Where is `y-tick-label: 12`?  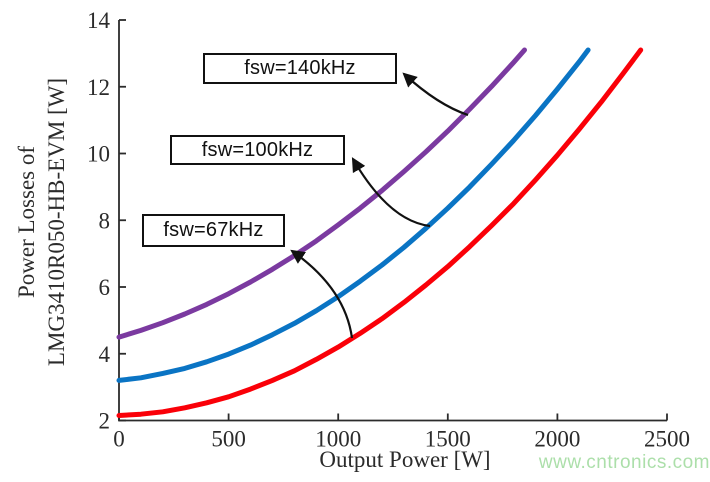 y-tick-label: 12 is located at coordinates (98, 87).